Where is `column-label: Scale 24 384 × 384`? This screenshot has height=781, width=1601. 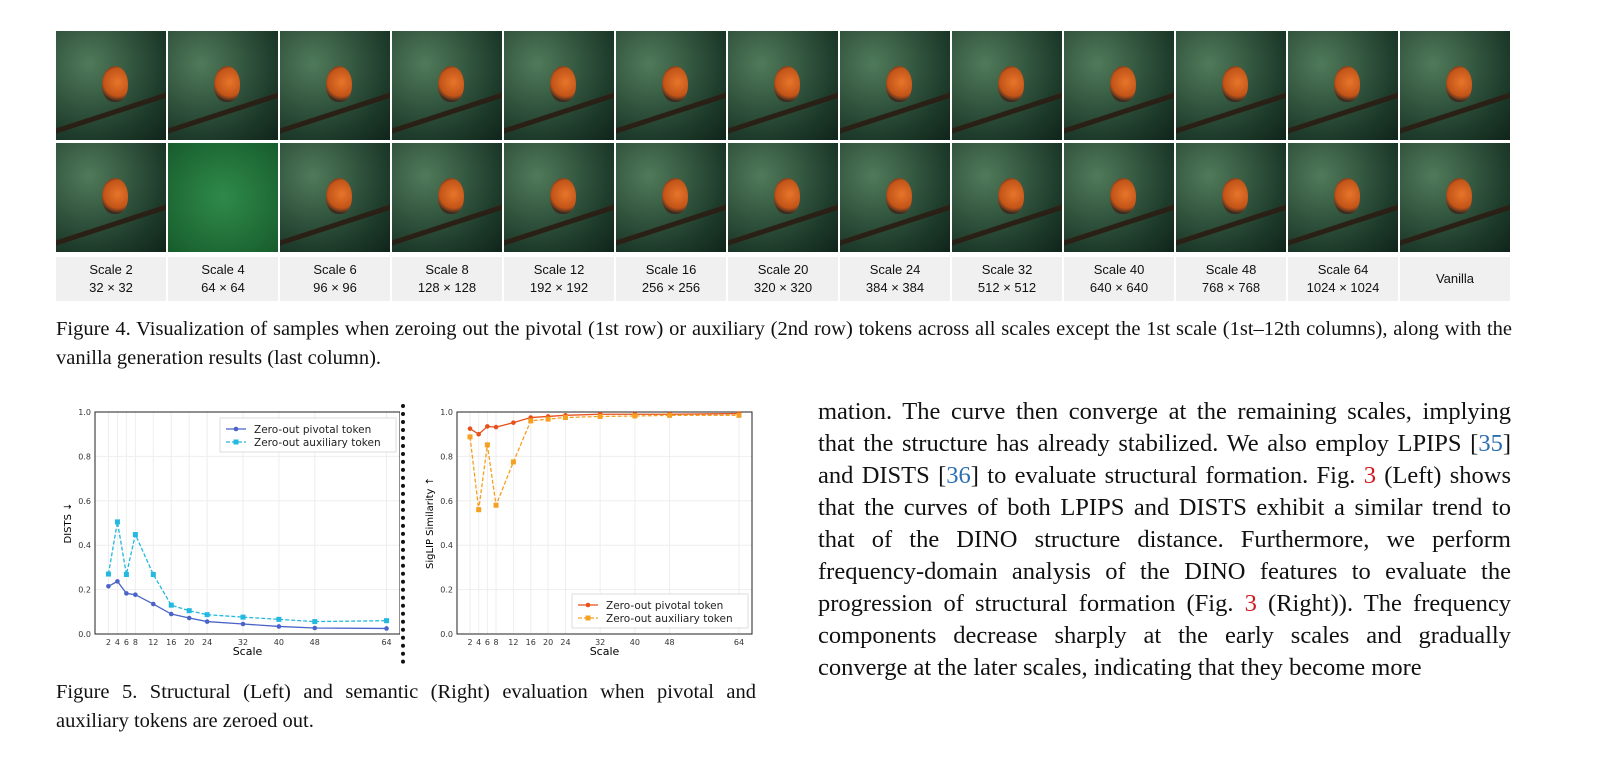 column-label: Scale 24 384 × 384 is located at coordinates (895, 279).